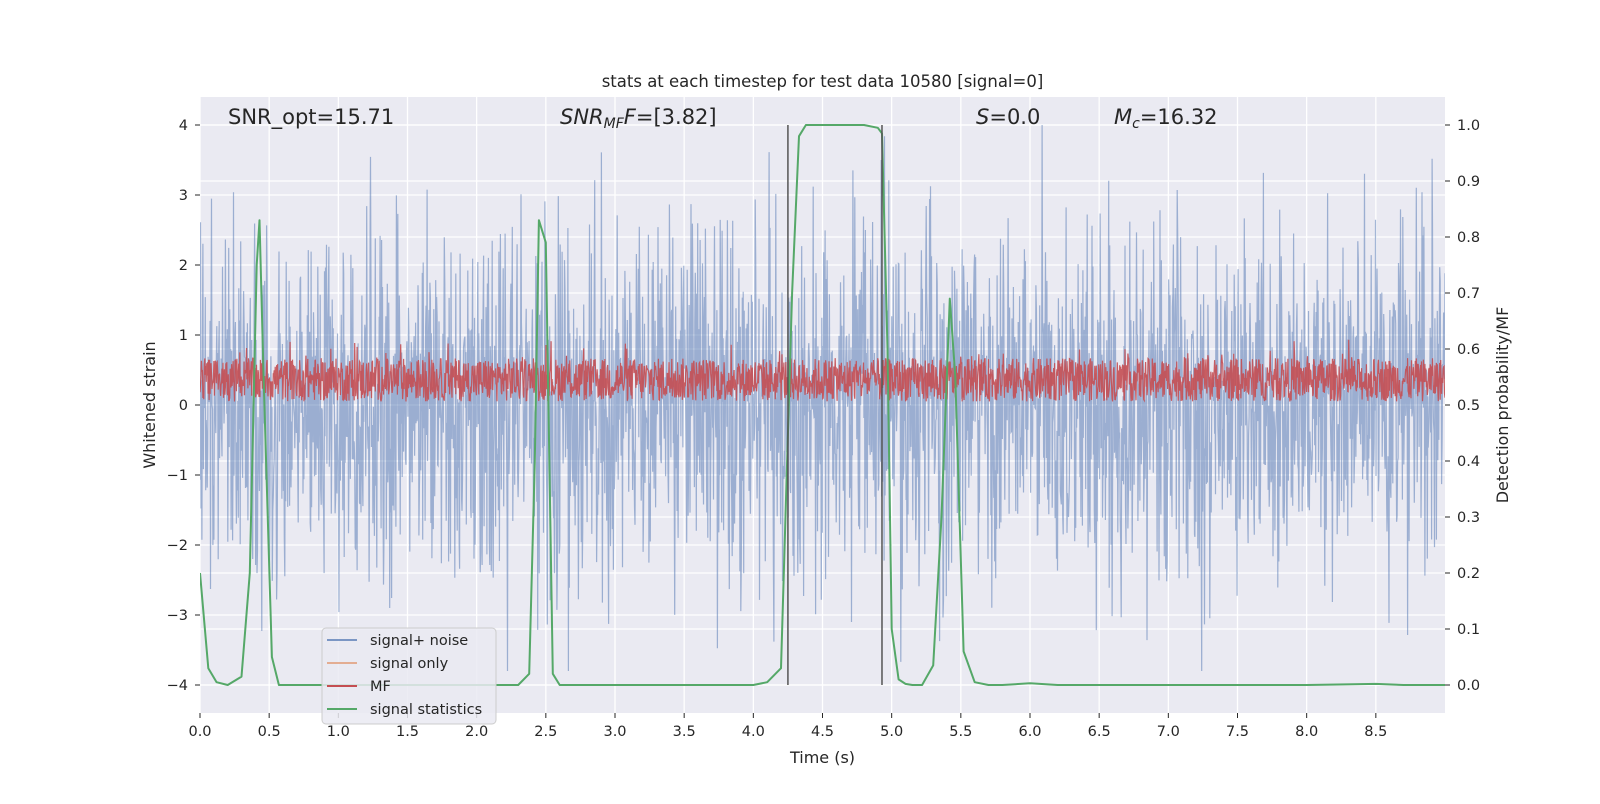 The image size is (1600, 804). Describe the element at coordinates (1468, 630) in the screenshot. I see `y2-tick-label: 0.1` at that location.